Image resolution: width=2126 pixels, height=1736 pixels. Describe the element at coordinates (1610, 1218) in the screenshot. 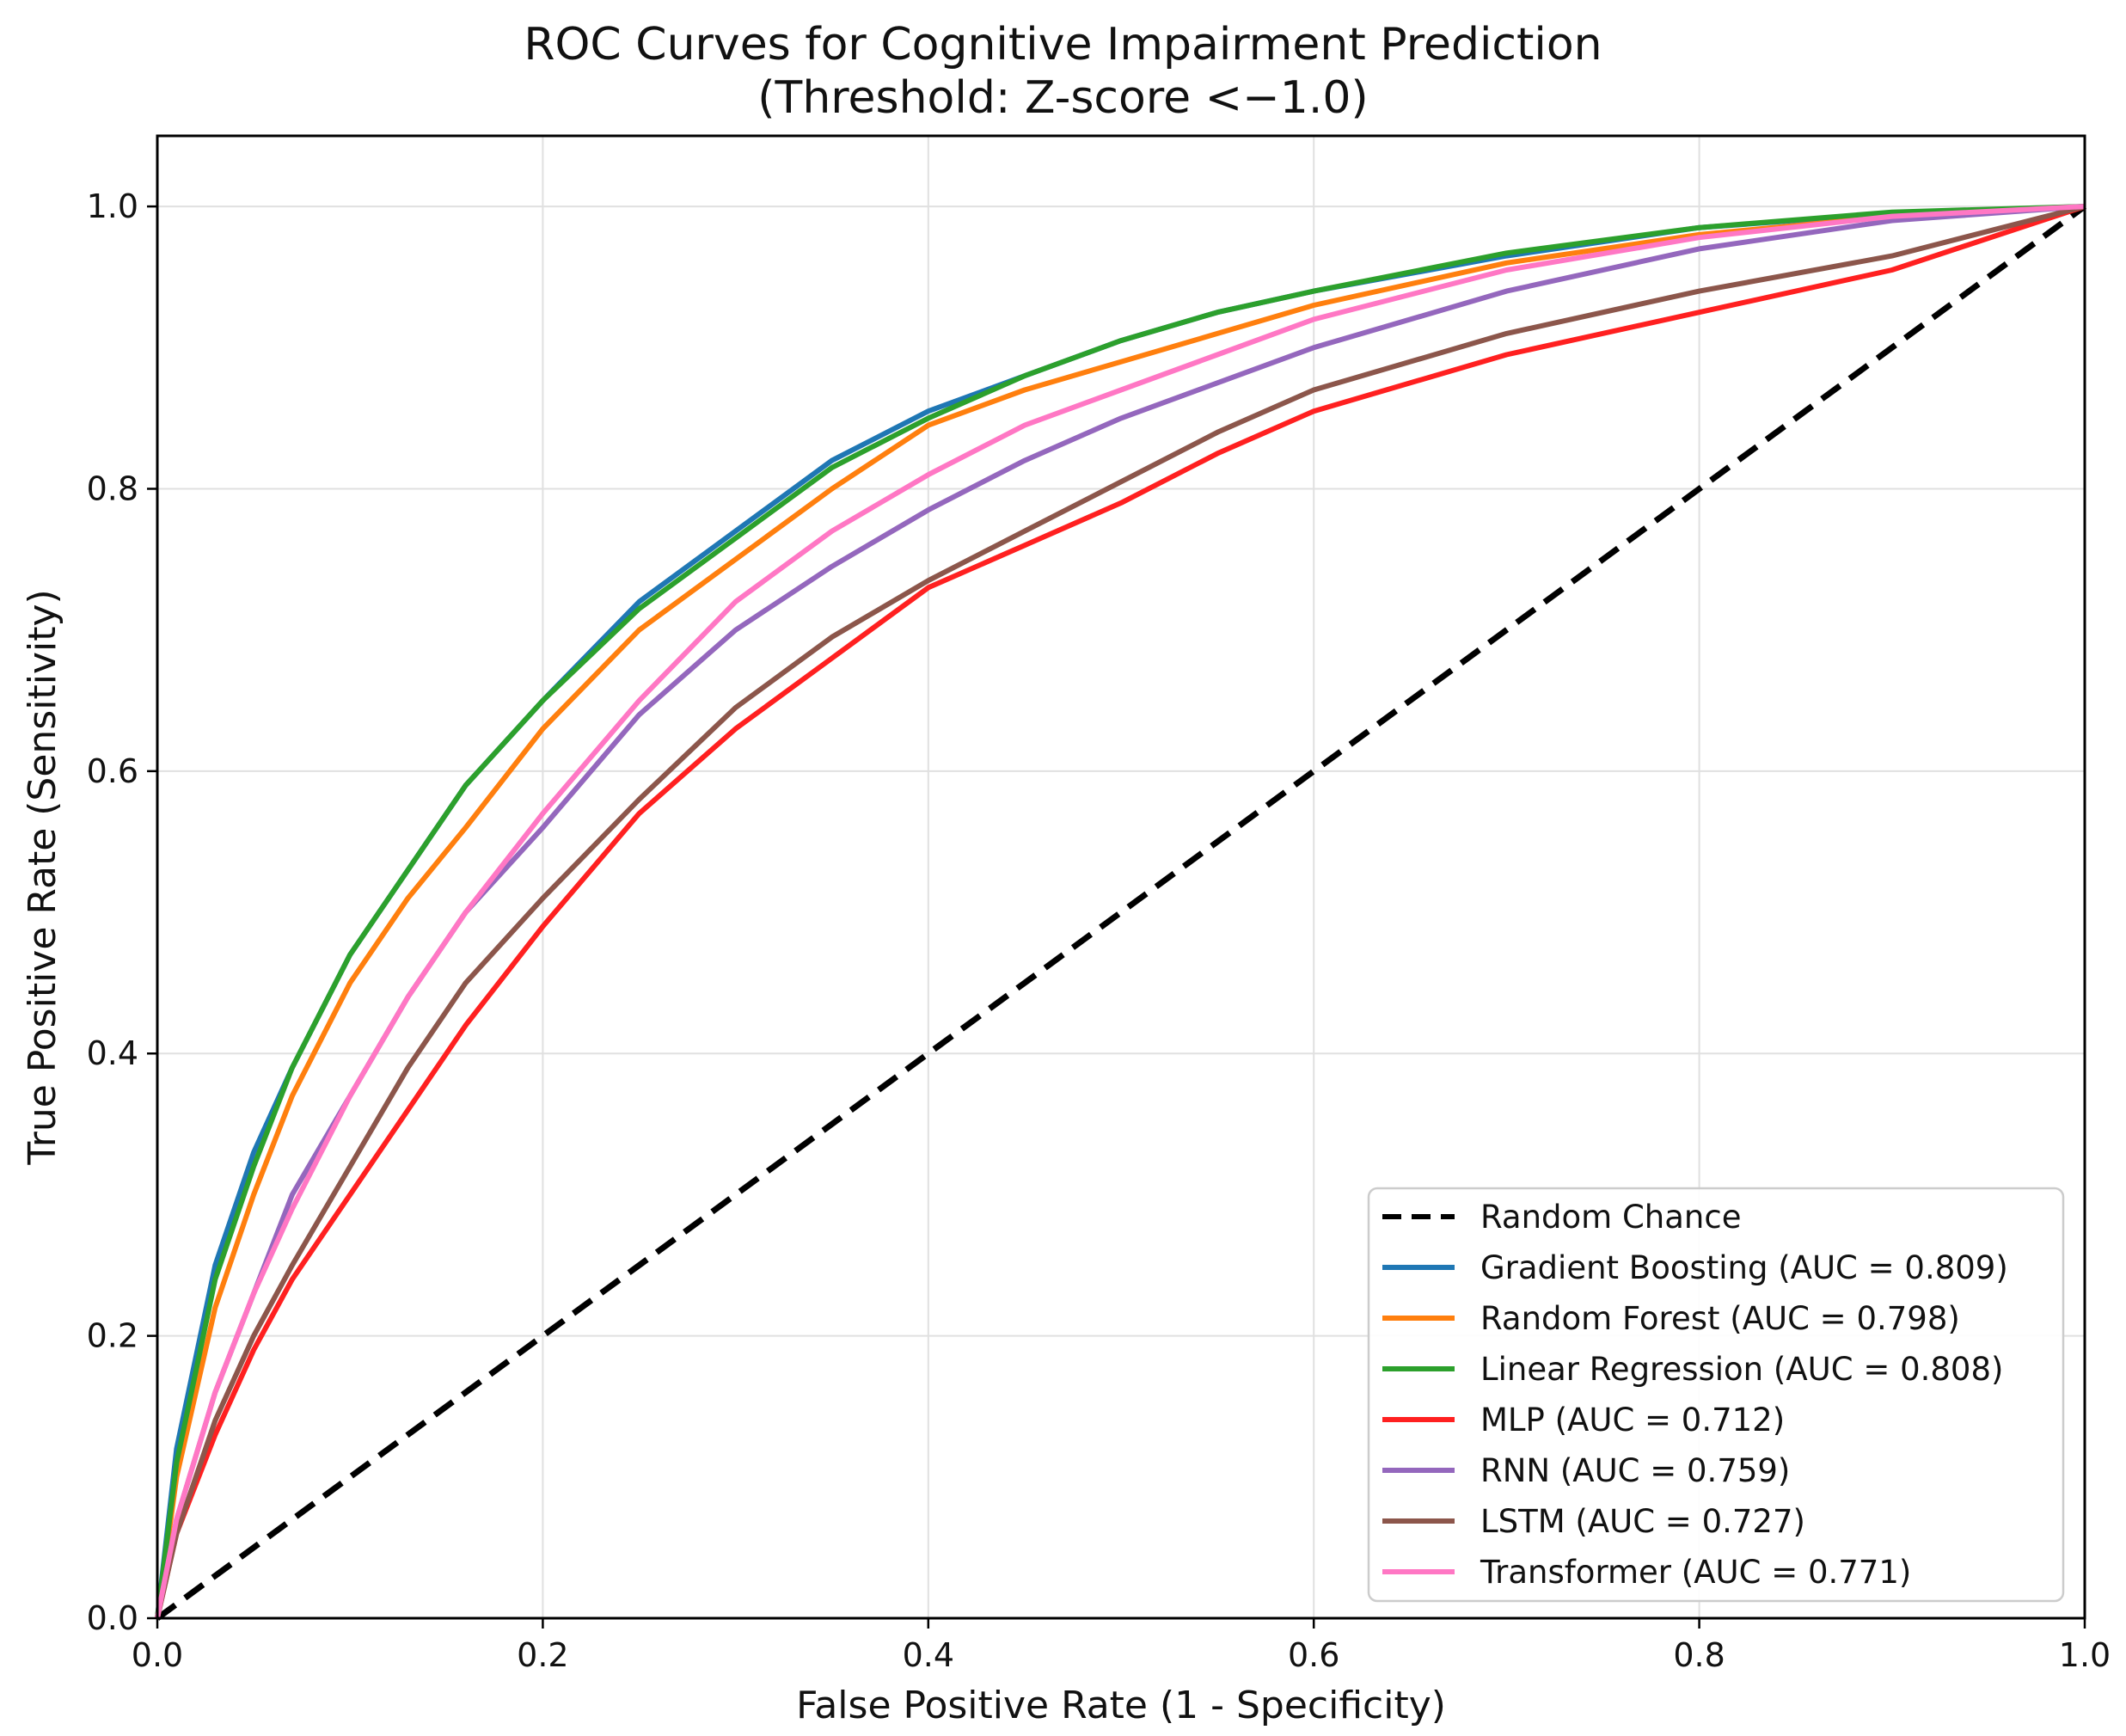

I see `legend-label: Random Chance` at that location.